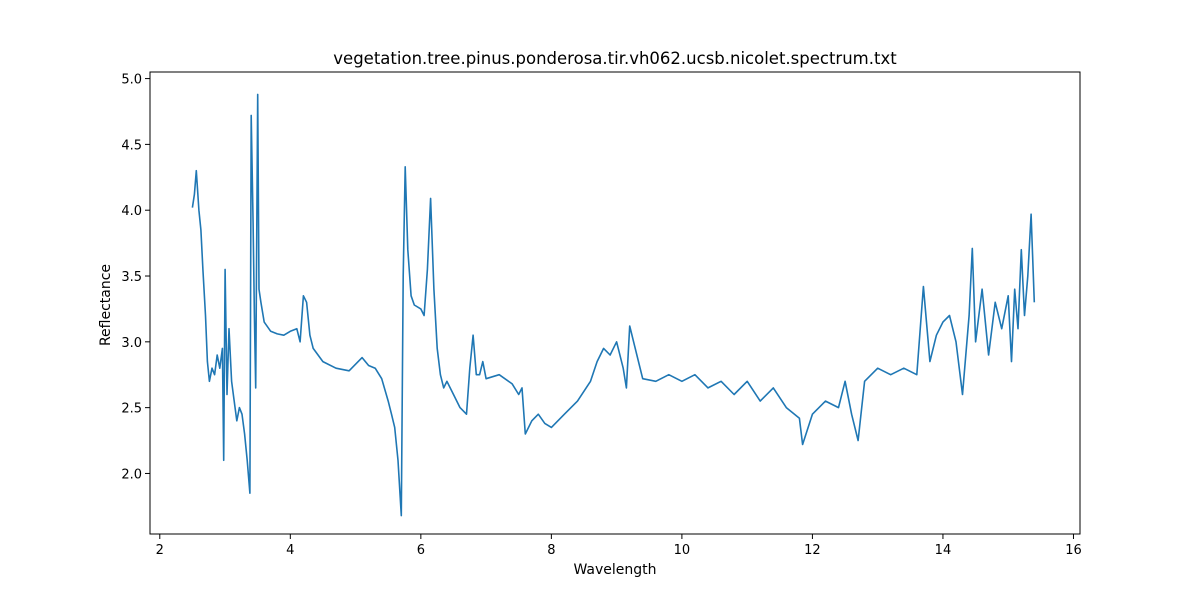 This screenshot has height=600, width=1200. I want to click on y-tick-label: 2.0, so click(131, 474).